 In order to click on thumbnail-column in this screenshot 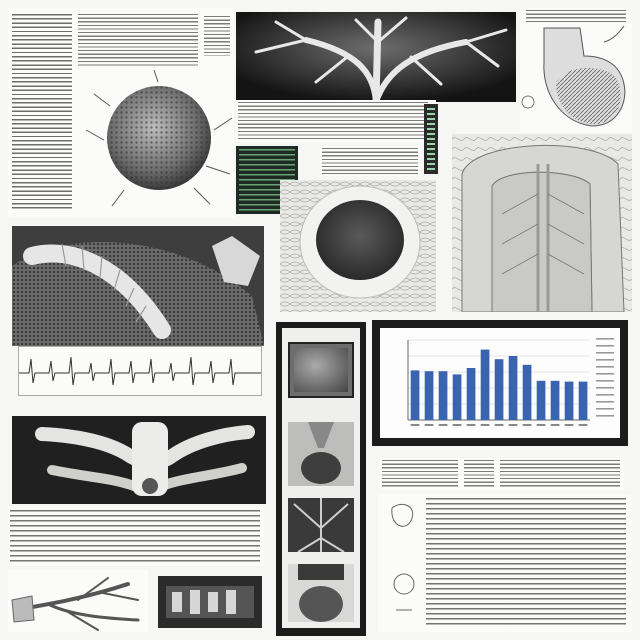, I will do `click(321, 479)`.